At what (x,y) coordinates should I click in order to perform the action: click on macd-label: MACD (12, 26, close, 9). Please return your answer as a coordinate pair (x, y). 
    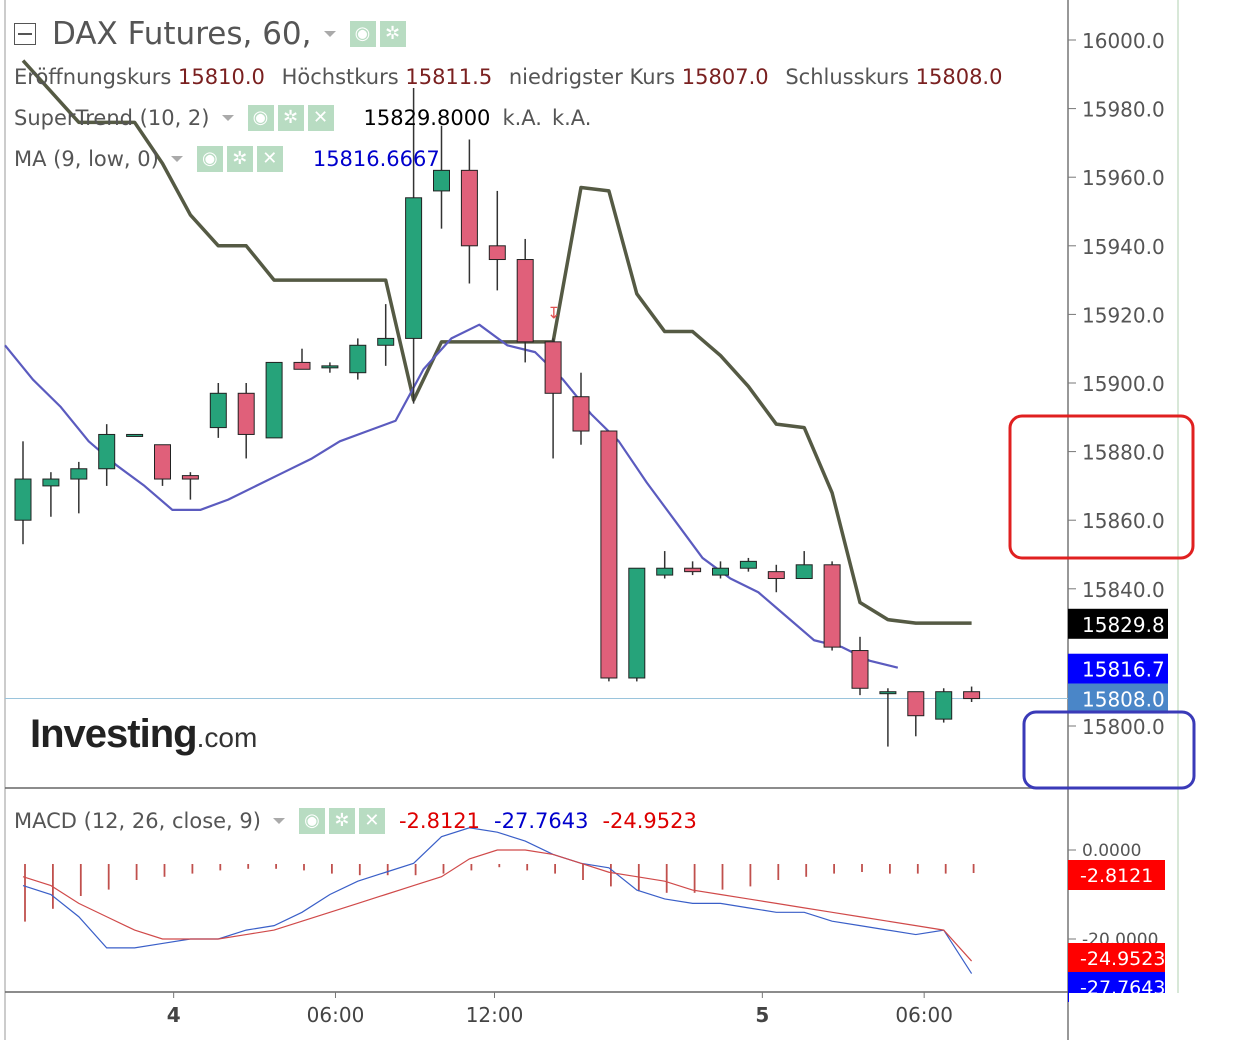
    Looking at the image, I should click on (137, 821).